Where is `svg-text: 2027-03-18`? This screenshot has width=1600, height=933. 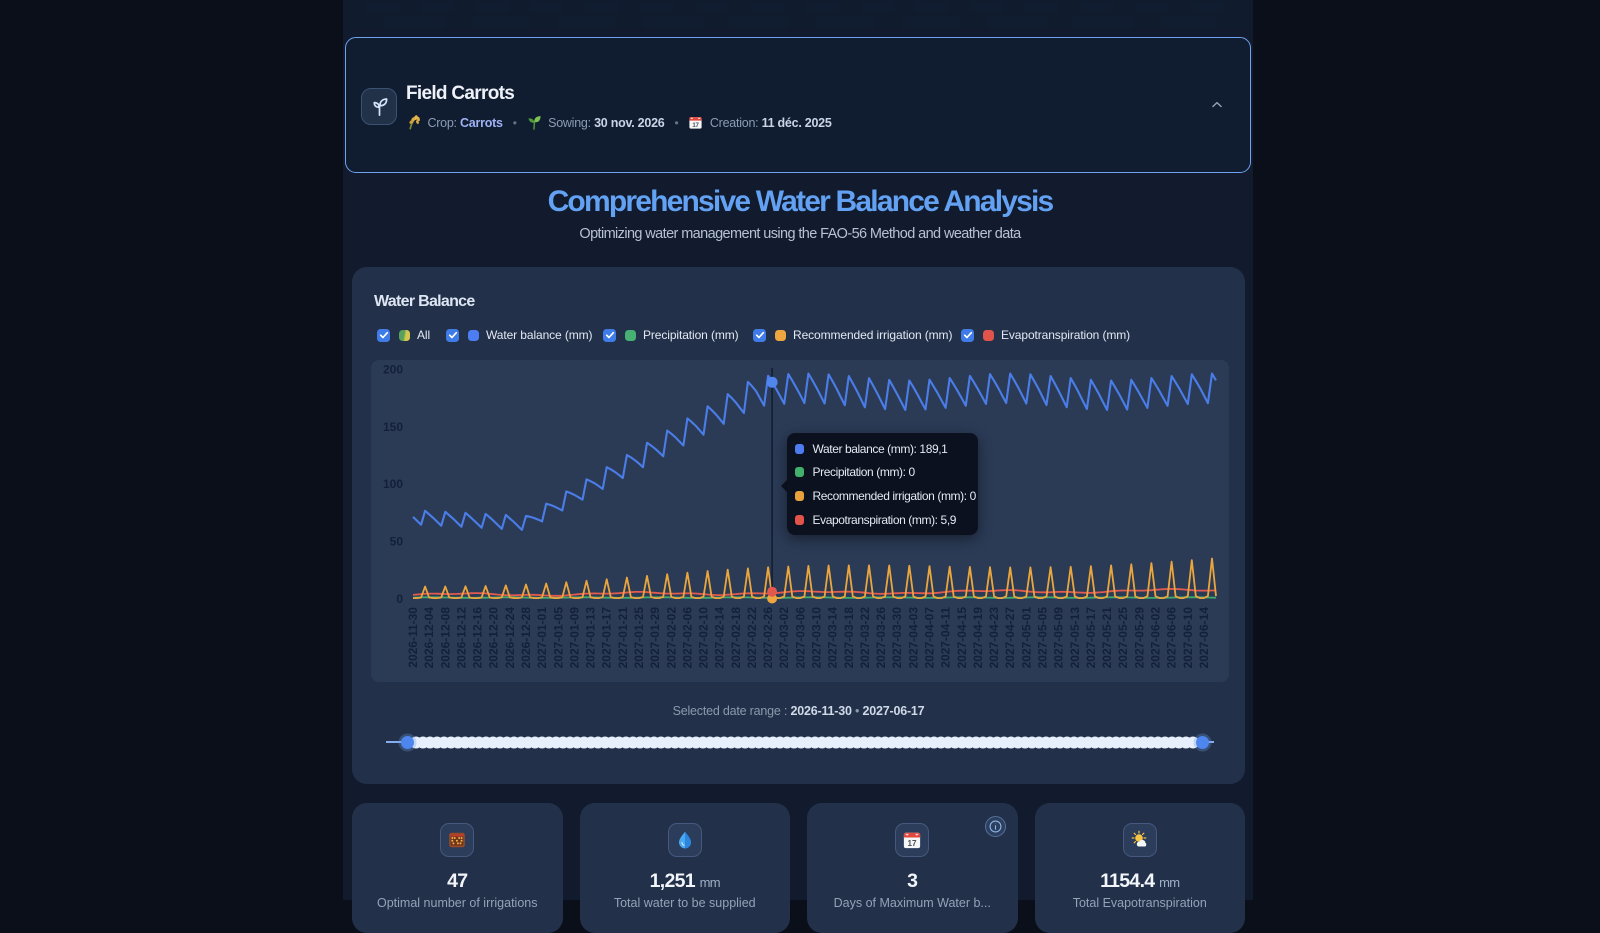
svg-text: 2027-03-18 is located at coordinates (849, 638).